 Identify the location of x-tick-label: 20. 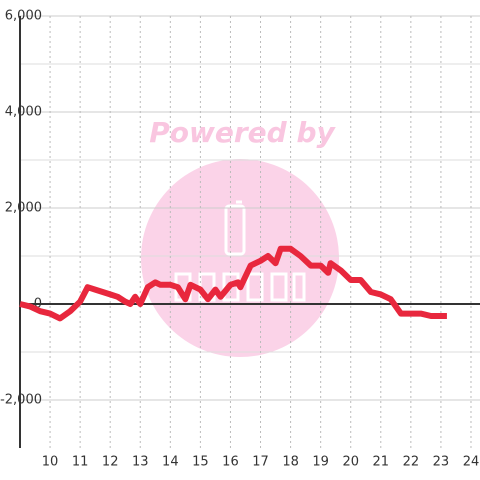
(350, 462).